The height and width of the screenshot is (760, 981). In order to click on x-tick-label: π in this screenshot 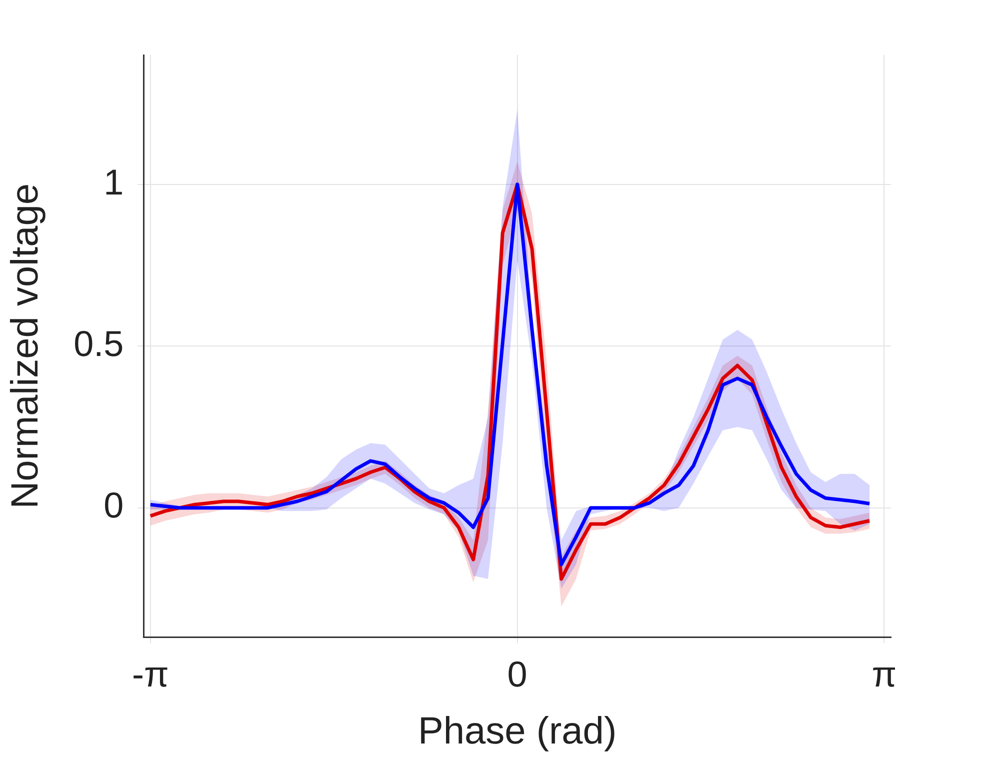, I will do `click(884, 674)`.